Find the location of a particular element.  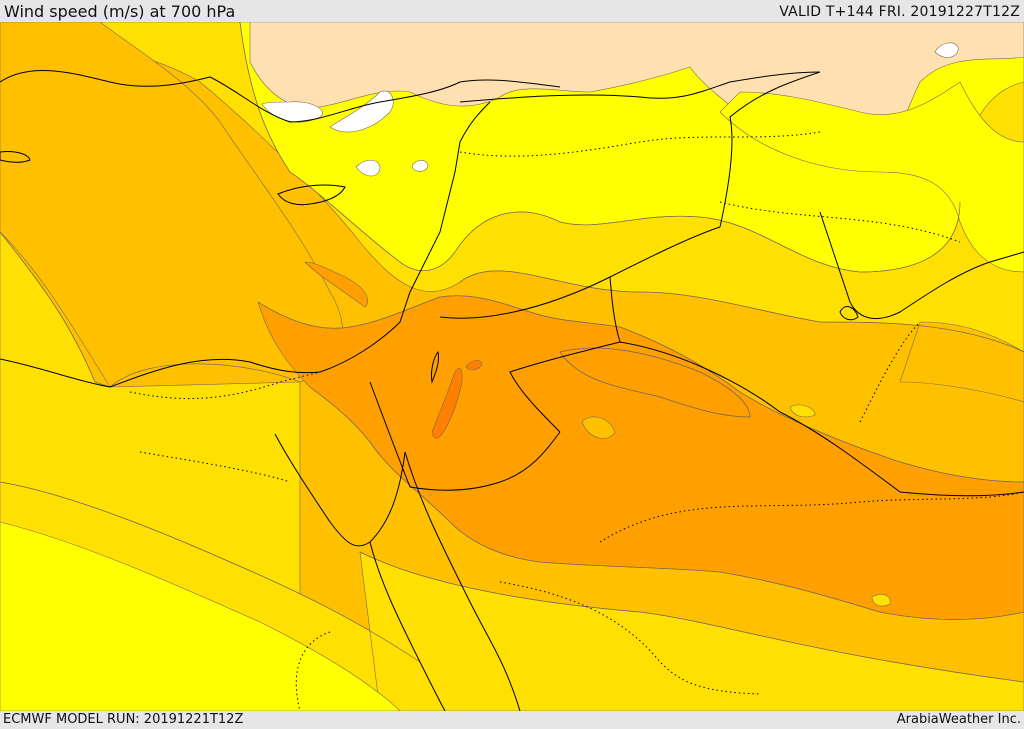

border-iraq-saudi is located at coordinates (766, 419).